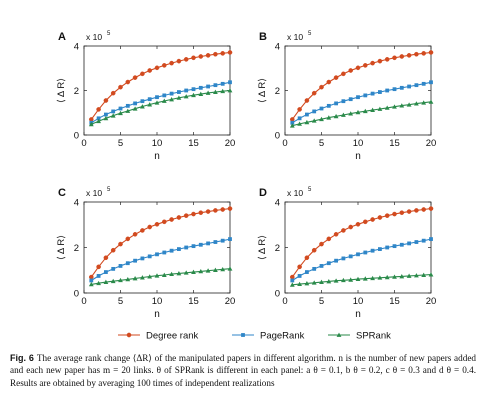 The width and height of the screenshot is (485, 409). I want to click on x-tick-label: 20, so click(230, 301).